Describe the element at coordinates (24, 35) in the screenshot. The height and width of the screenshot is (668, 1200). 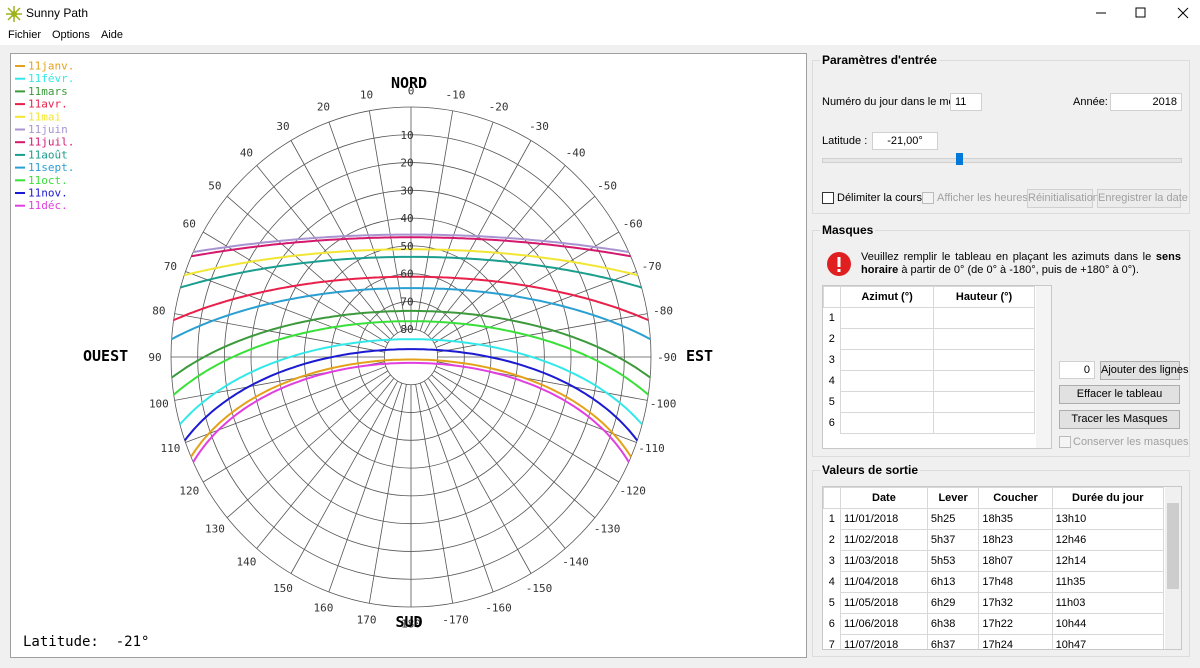
I see `menu-item: Fichier` at that location.